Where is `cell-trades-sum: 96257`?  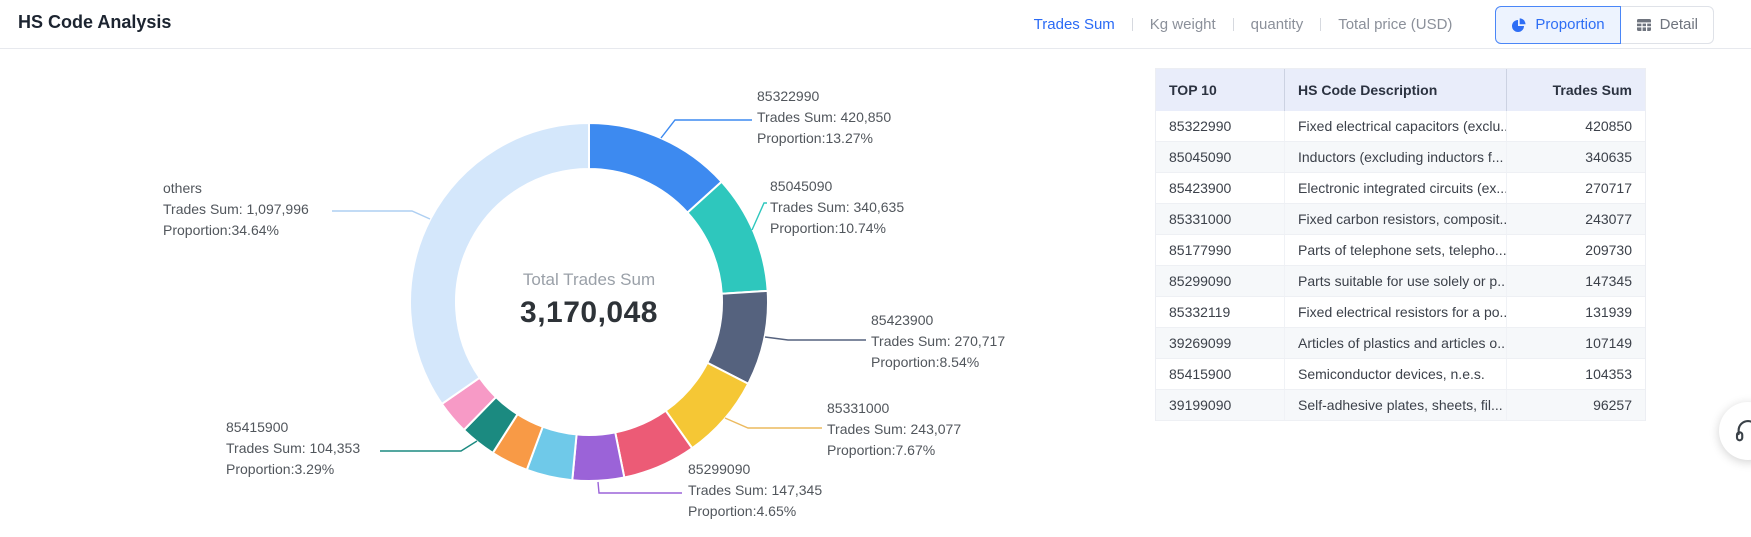
cell-trades-sum: 96257 is located at coordinates (1575, 405).